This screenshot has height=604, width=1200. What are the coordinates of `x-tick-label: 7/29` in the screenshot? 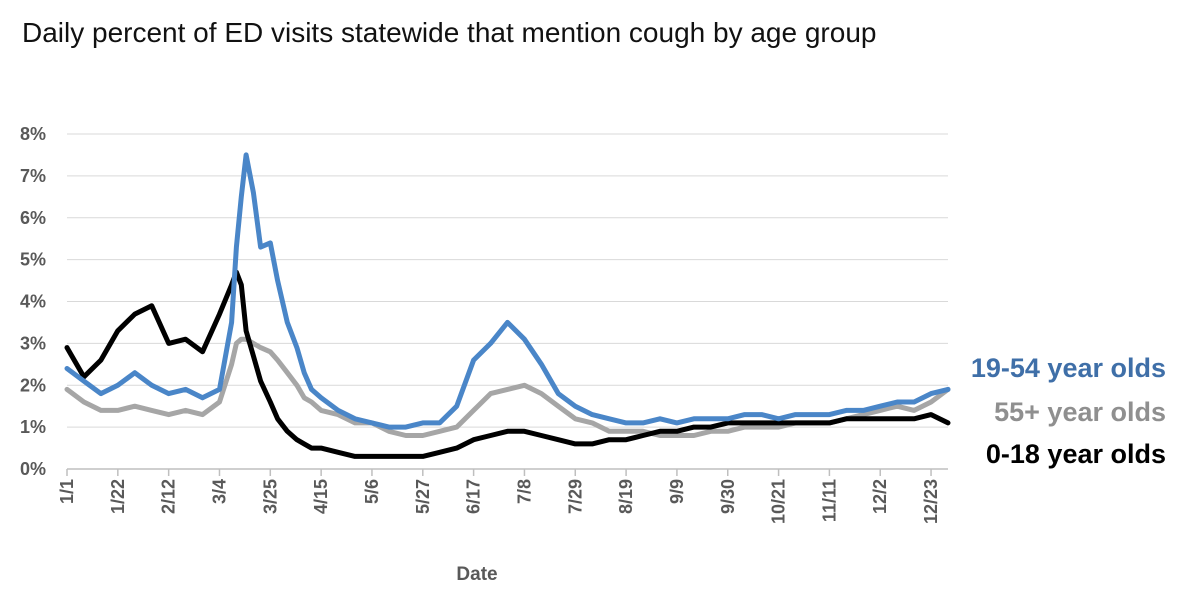 It's located at (575, 496).